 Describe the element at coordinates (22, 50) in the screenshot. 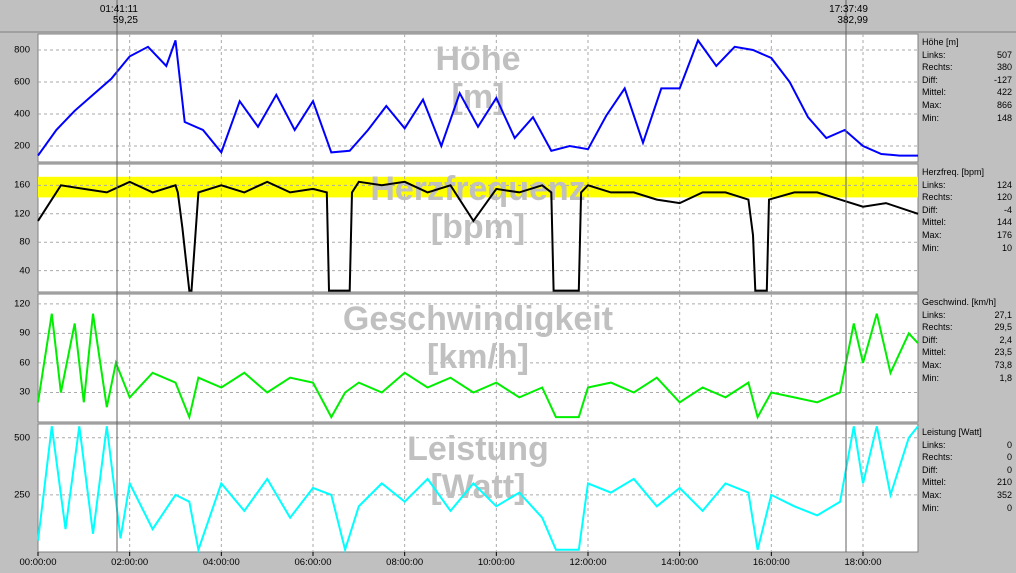

I see `y-tick-hoehe-3: 800` at that location.